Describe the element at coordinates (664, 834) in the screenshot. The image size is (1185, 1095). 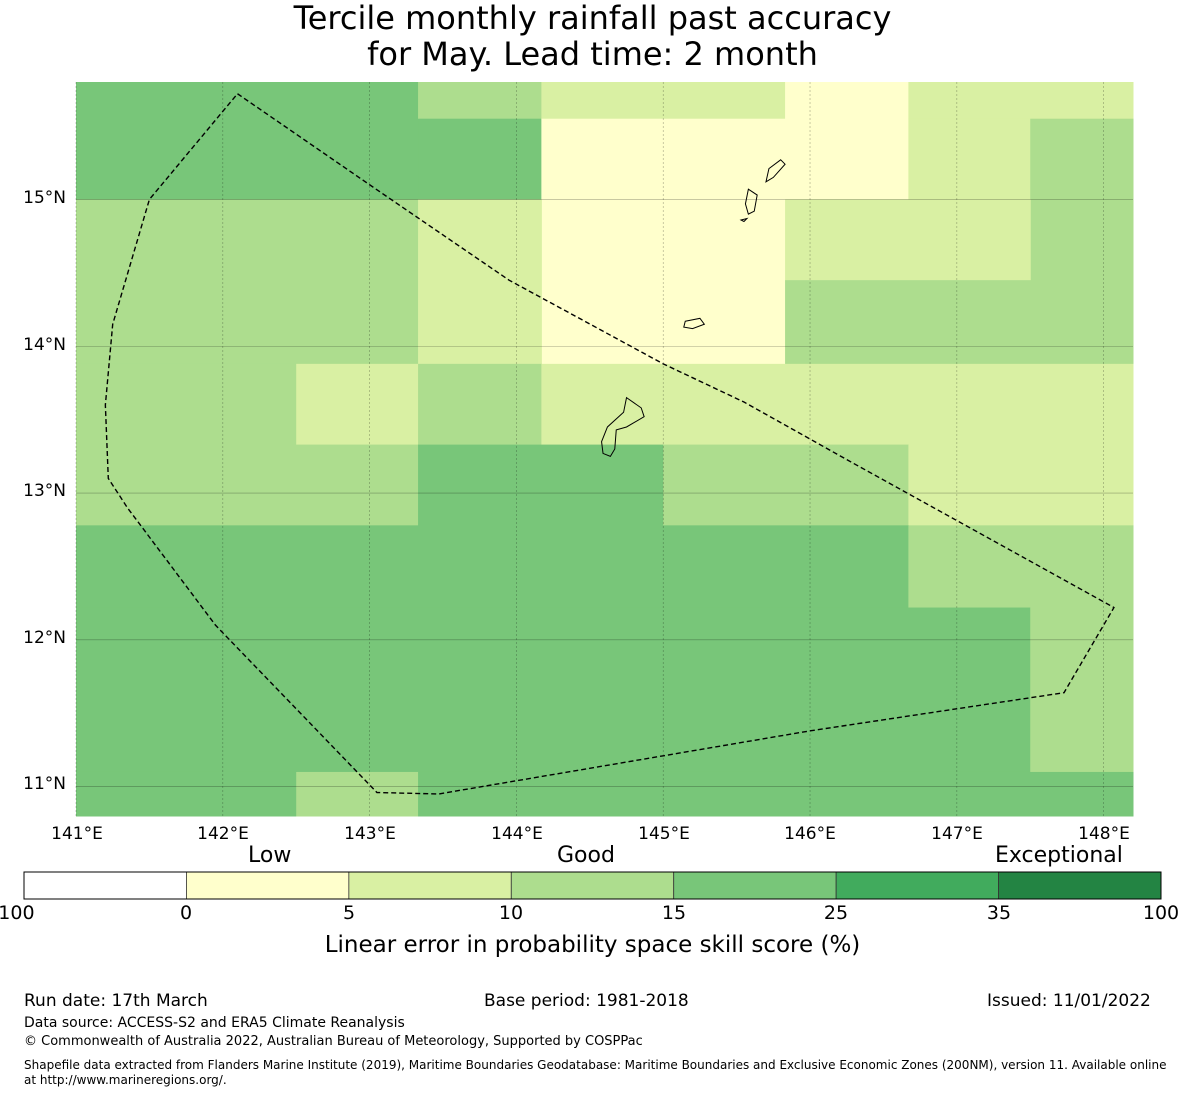
I see `lon-tick-145: 145°E` at that location.